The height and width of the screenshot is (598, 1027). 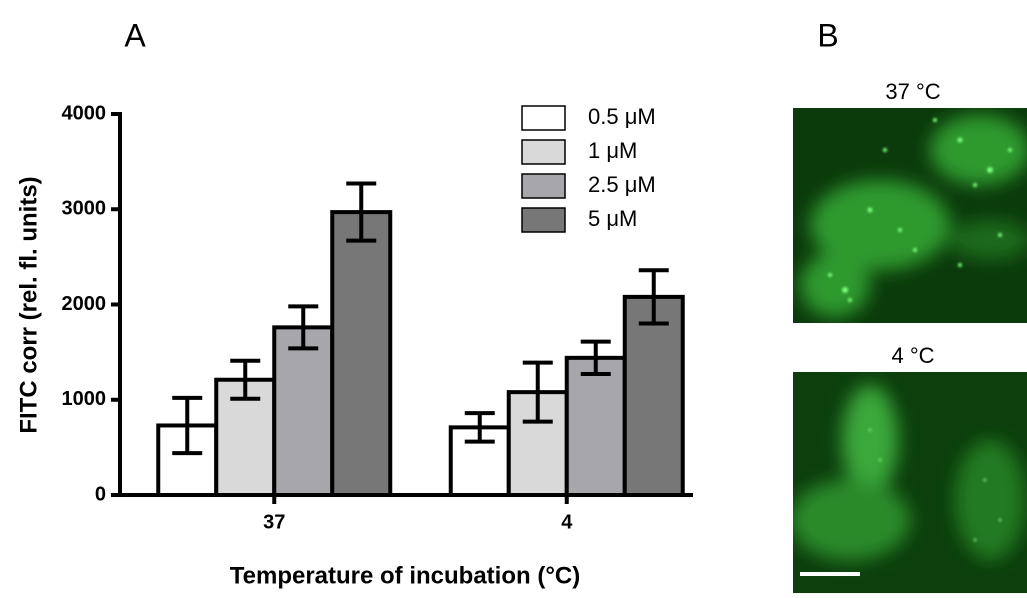 What do you see at coordinates (622, 184) in the screenshot?
I see `legend-label: 2.5 μM` at bounding box center [622, 184].